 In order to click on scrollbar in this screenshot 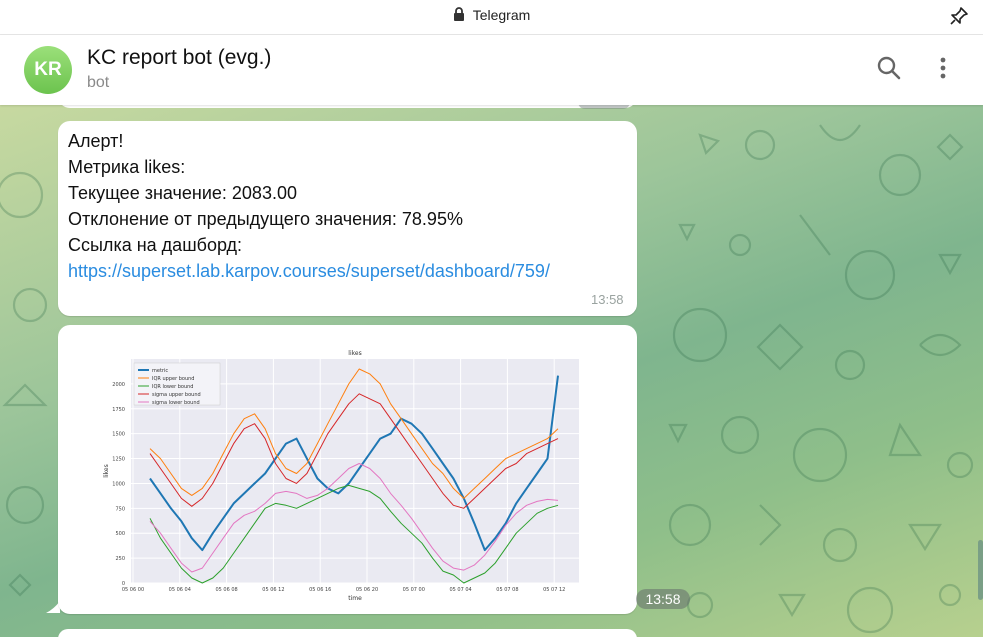, I will do `click(980, 570)`.